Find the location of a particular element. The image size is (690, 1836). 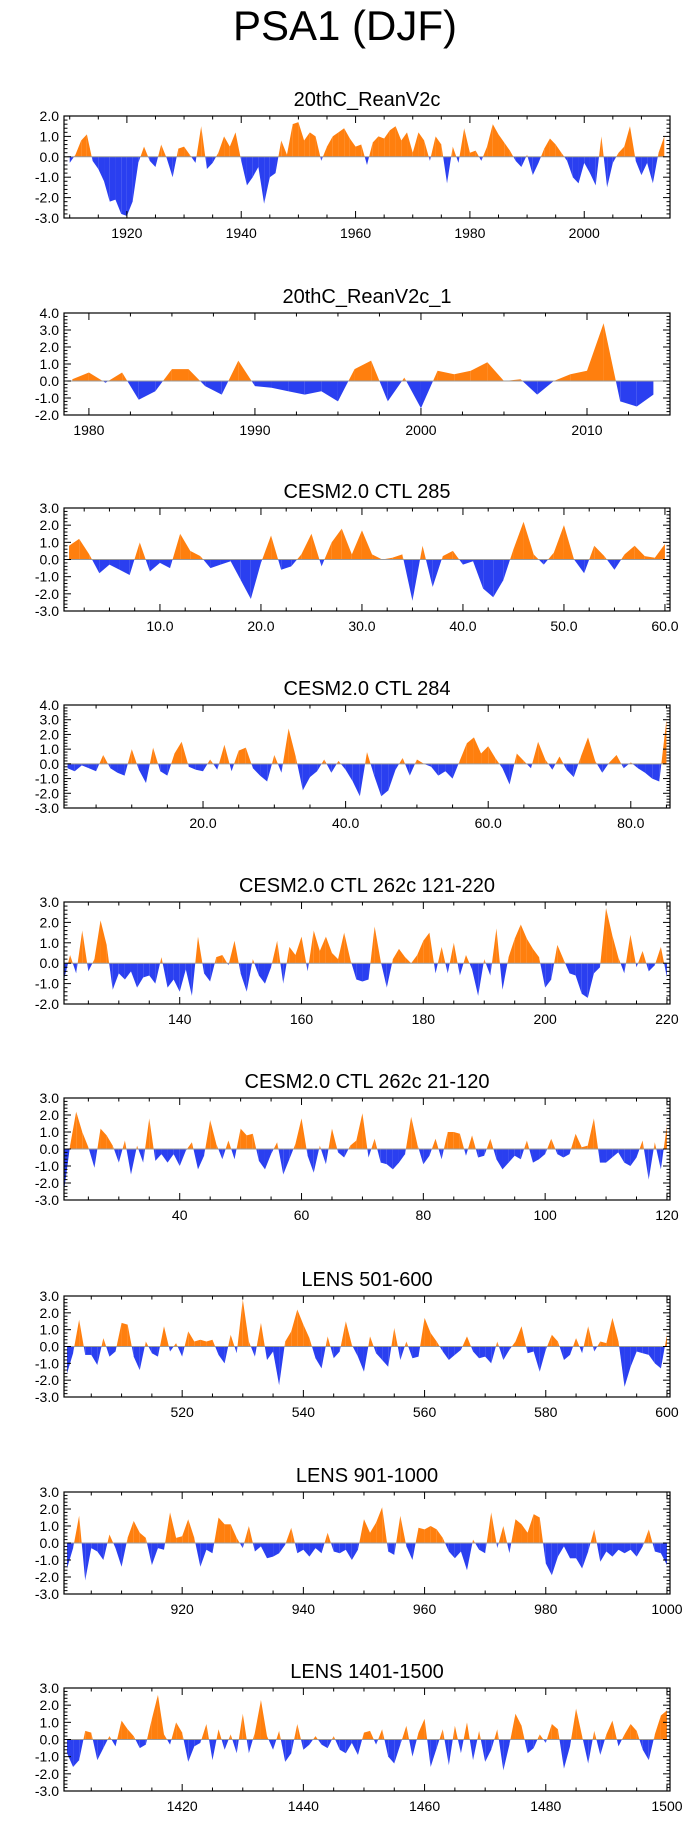

x-tick-label: 80 is located at coordinates (424, 1215).